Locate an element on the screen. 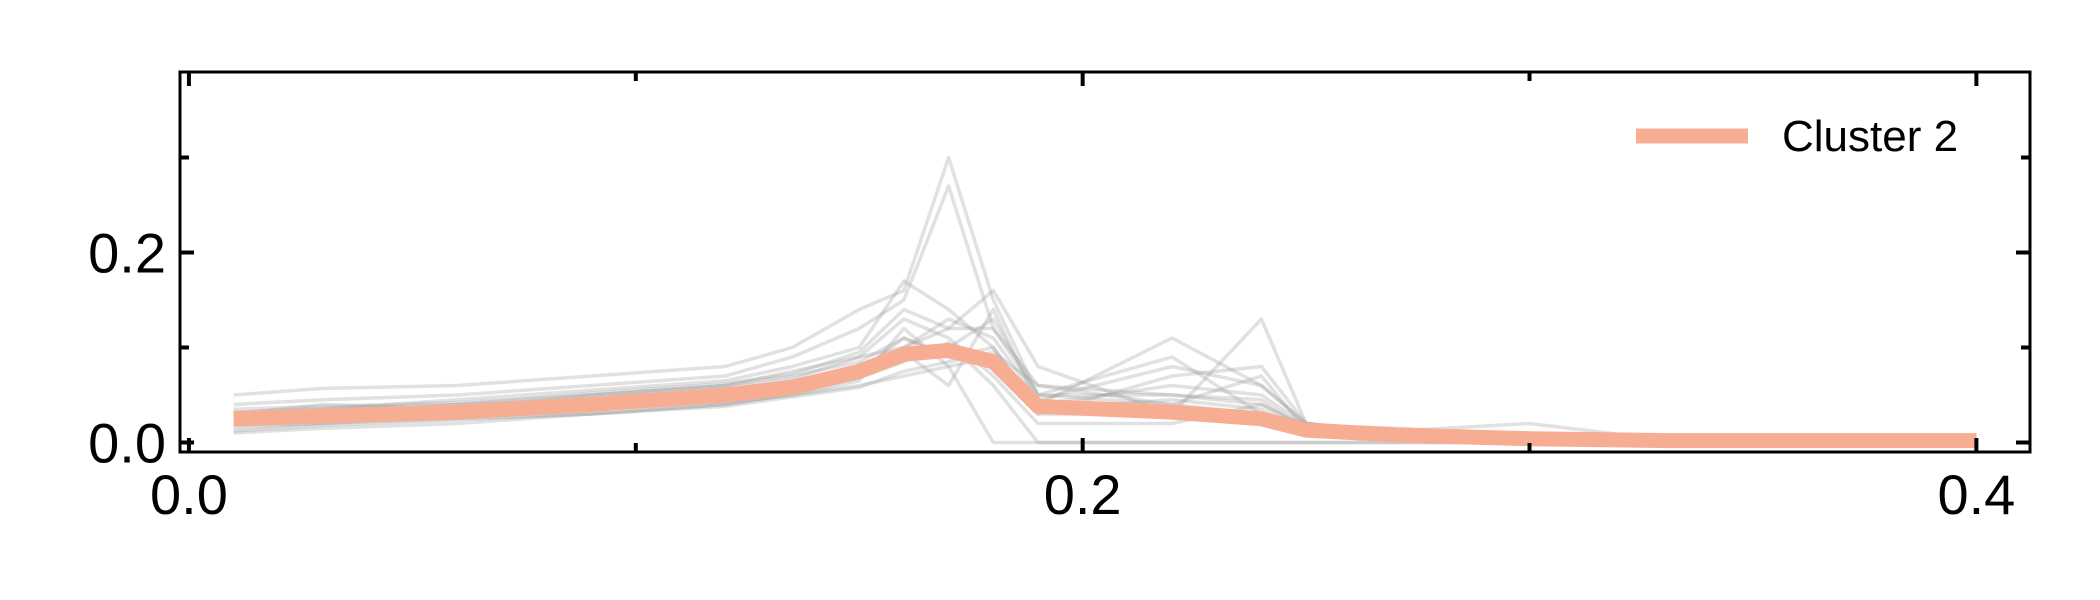 This screenshot has width=2100, height=600. legend-label: Cluster 2 is located at coordinates (1870, 136).